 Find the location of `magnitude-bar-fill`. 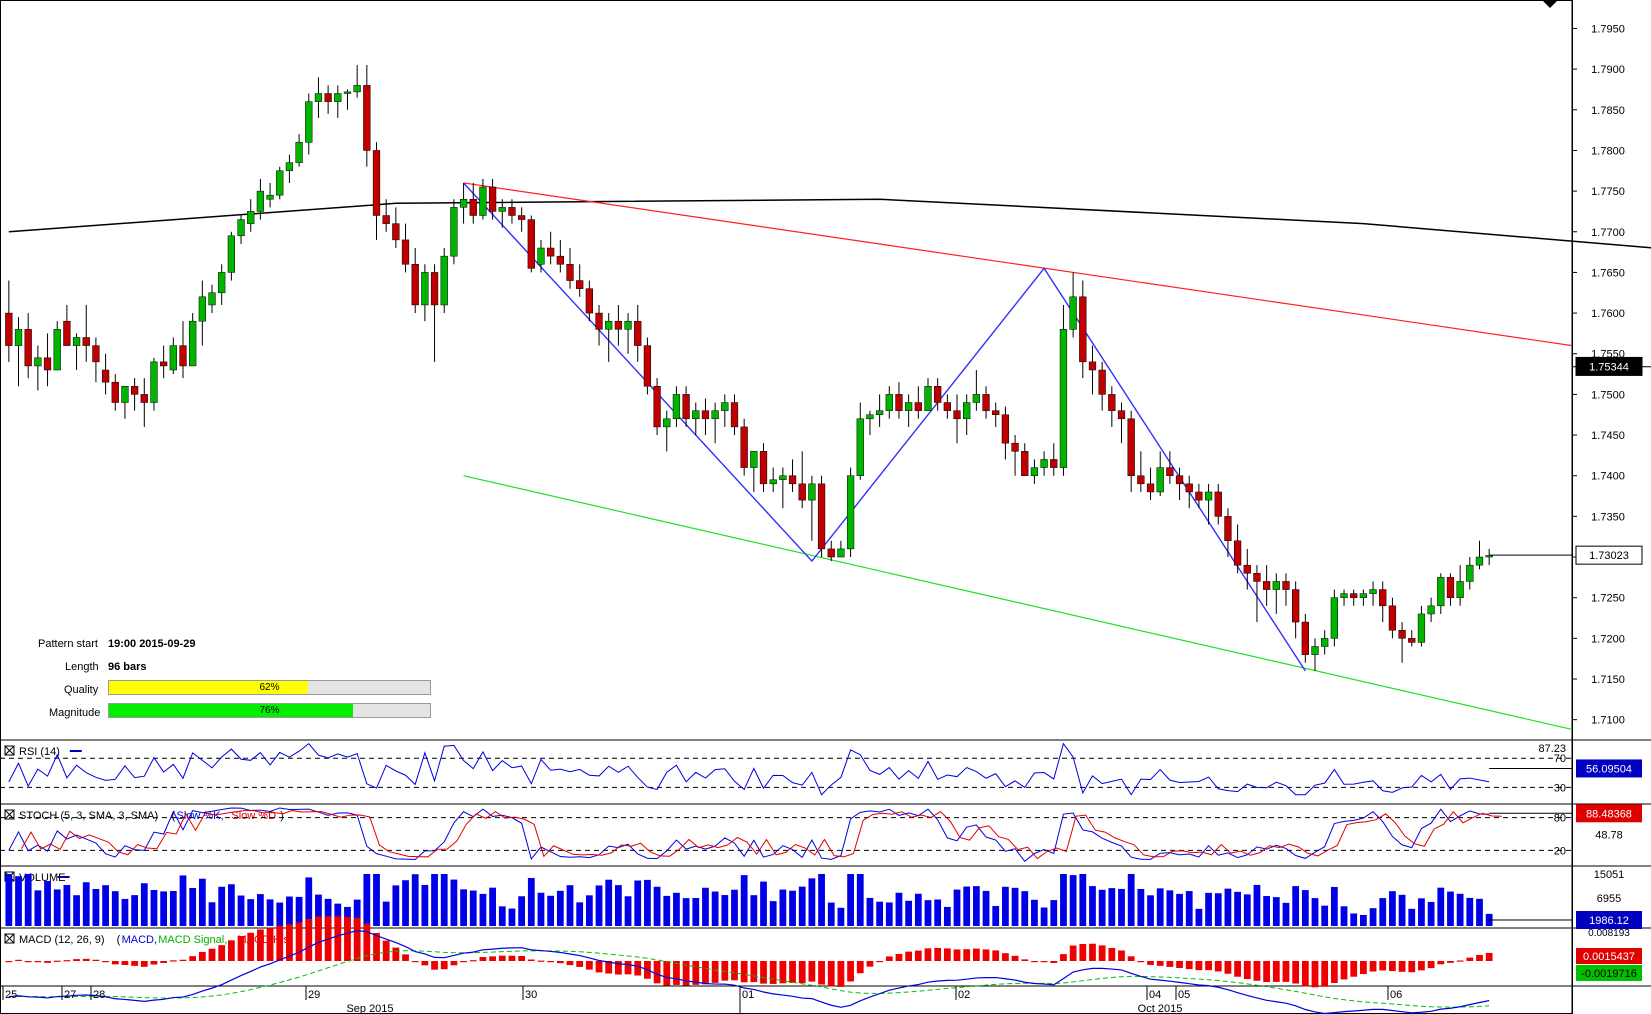

magnitude-bar-fill is located at coordinates (231, 710).